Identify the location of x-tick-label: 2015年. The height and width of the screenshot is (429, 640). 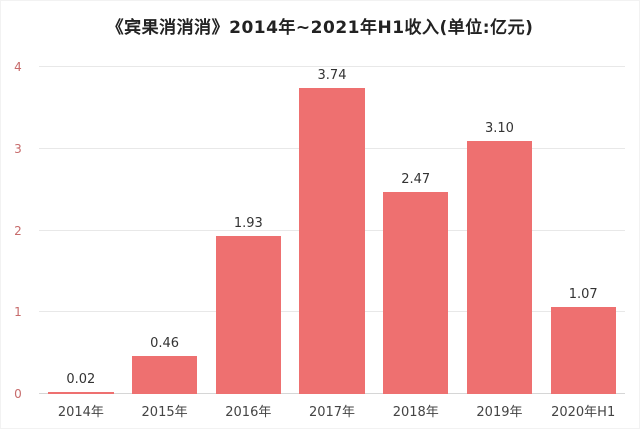
(164, 412).